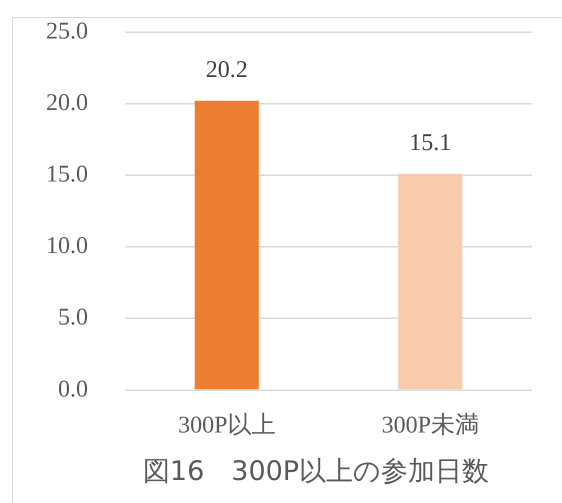 This screenshot has height=503, width=562. I want to click on y-tick-label: 15.0, so click(67, 174).